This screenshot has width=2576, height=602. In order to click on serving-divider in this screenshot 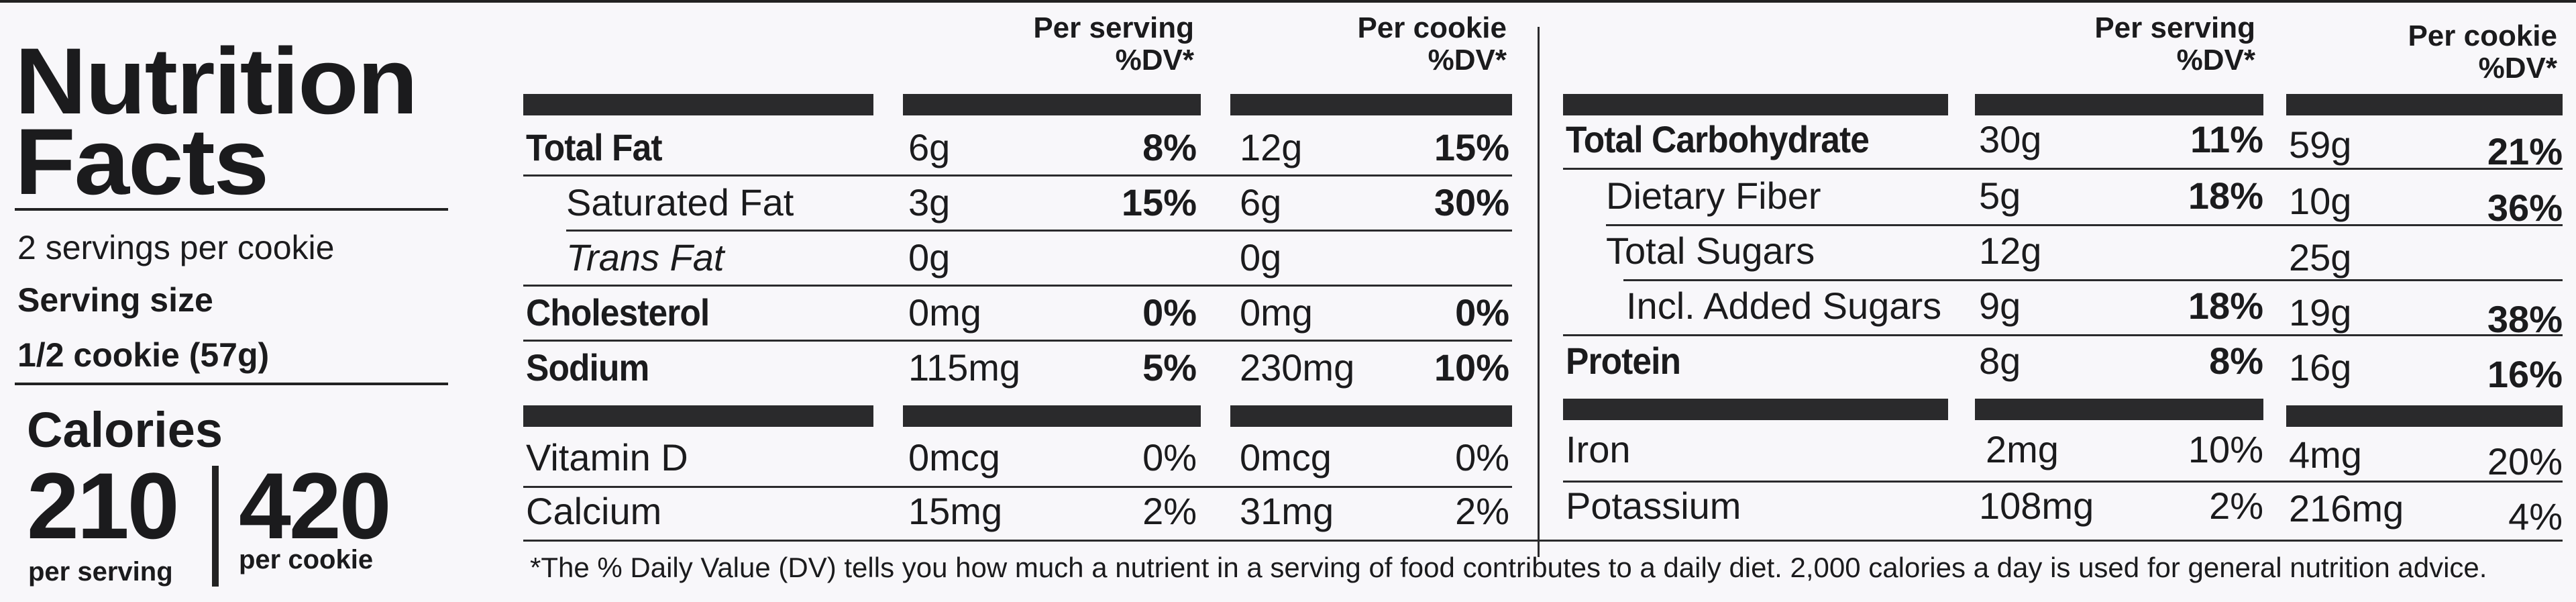, I will do `click(231, 384)`.